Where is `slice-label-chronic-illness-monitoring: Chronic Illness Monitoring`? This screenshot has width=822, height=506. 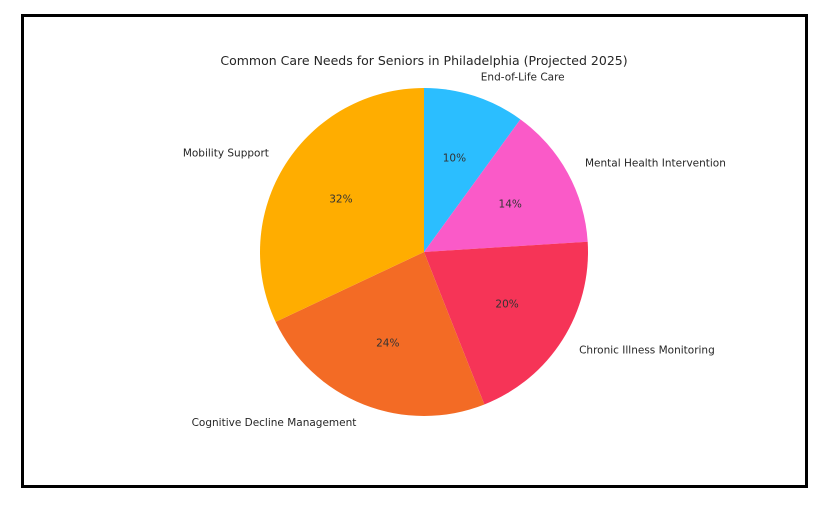 slice-label-chronic-illness-monitoring: Chronic Illness Monitoring is located at coordinates (647, 350).